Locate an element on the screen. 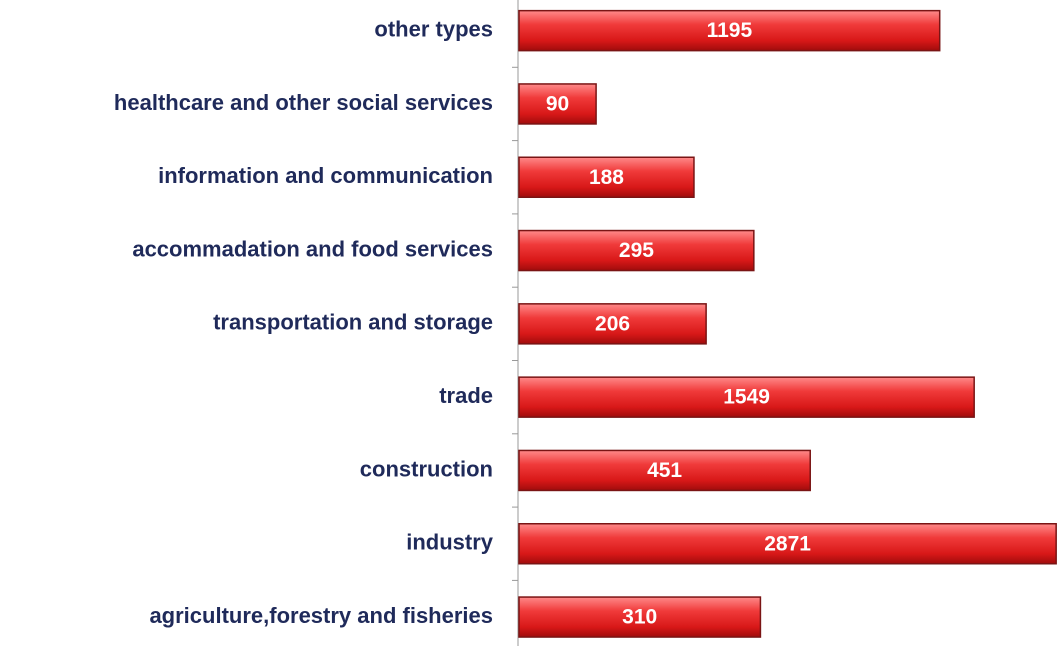 The width and height of the screenshot is (1057, 646). value-label: 451 is located at coordinates (664, 470).